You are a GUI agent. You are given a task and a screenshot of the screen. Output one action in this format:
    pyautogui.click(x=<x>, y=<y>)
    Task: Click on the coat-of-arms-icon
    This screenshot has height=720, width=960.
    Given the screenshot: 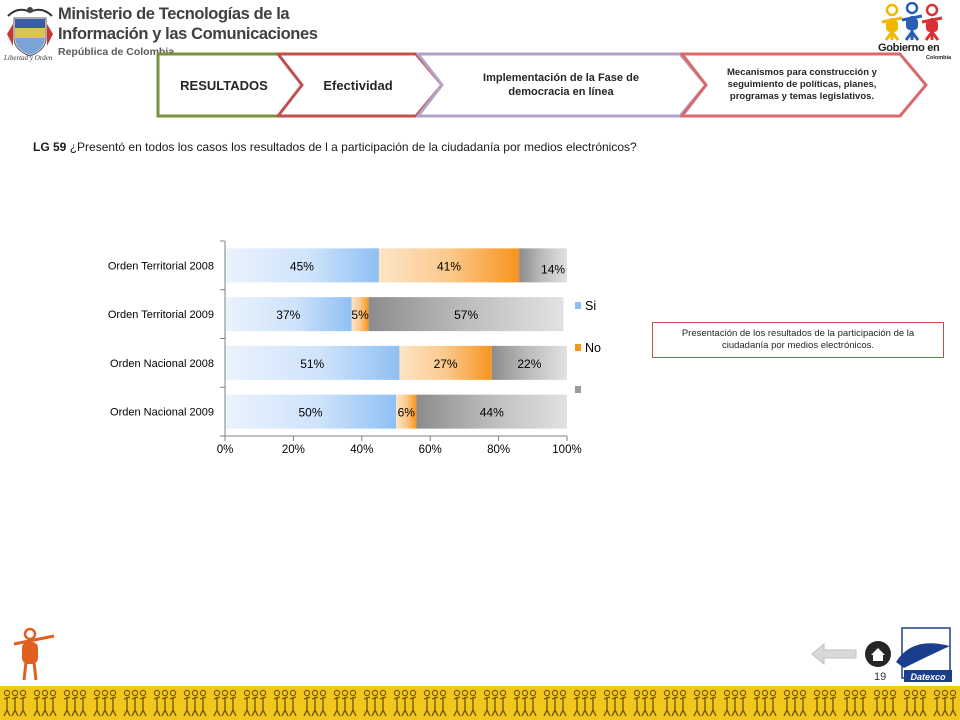 What is the action you would take?
    pyautogui.click(x=30, y=32)
    